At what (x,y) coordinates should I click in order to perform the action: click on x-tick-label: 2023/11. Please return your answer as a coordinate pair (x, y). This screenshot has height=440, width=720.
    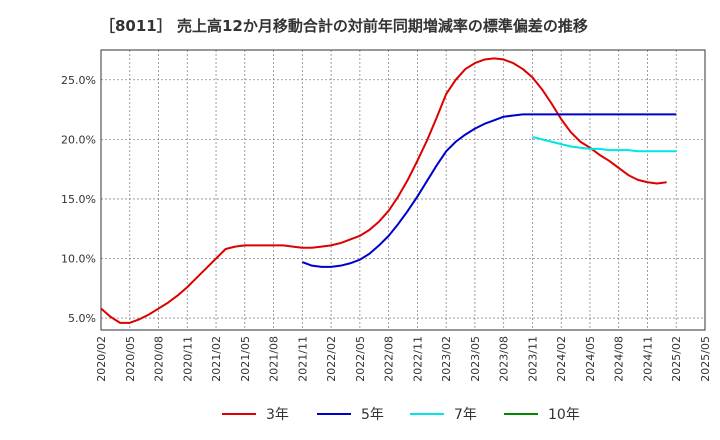
    Looking at the image, I should click on (532, 359).